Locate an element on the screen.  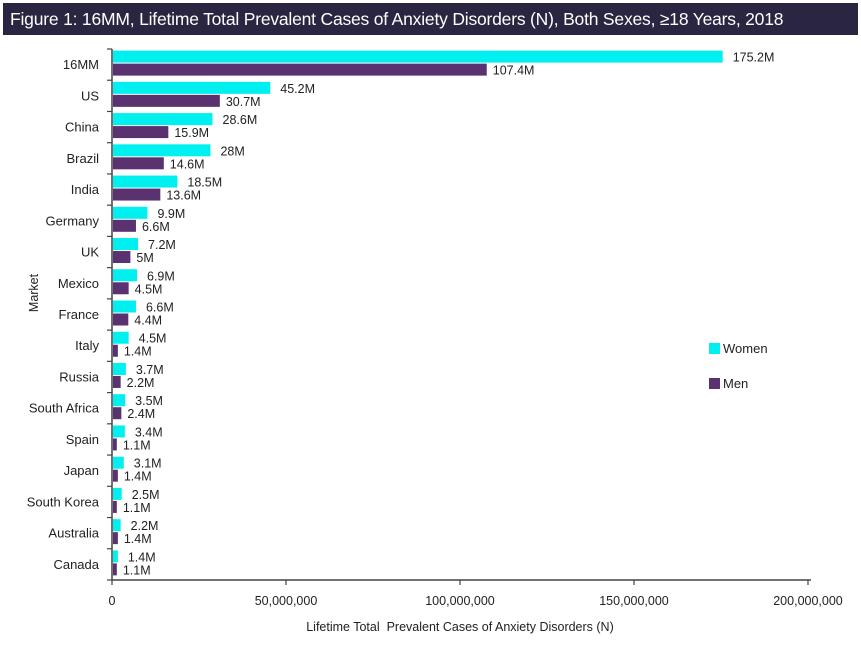
category-label: US is located at coordinates (90, 95).